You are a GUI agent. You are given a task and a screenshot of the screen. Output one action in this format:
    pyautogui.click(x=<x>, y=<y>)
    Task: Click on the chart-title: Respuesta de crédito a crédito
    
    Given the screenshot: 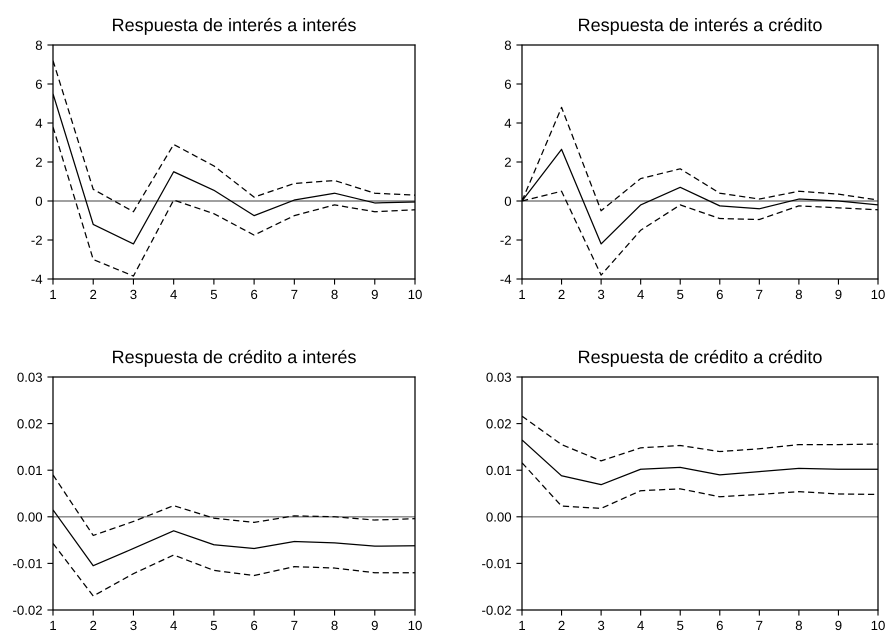 What is the action you would take?
    pyautogui.click(x=700, y=358)
    